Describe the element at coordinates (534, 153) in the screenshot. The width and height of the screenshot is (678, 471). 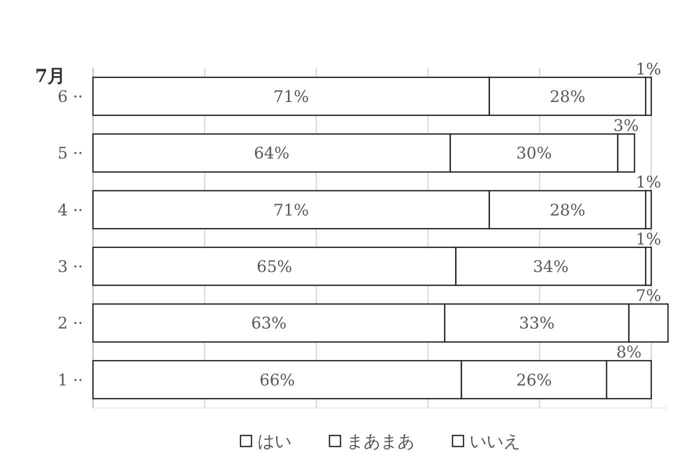
I see `data-label: 30%` at that location.